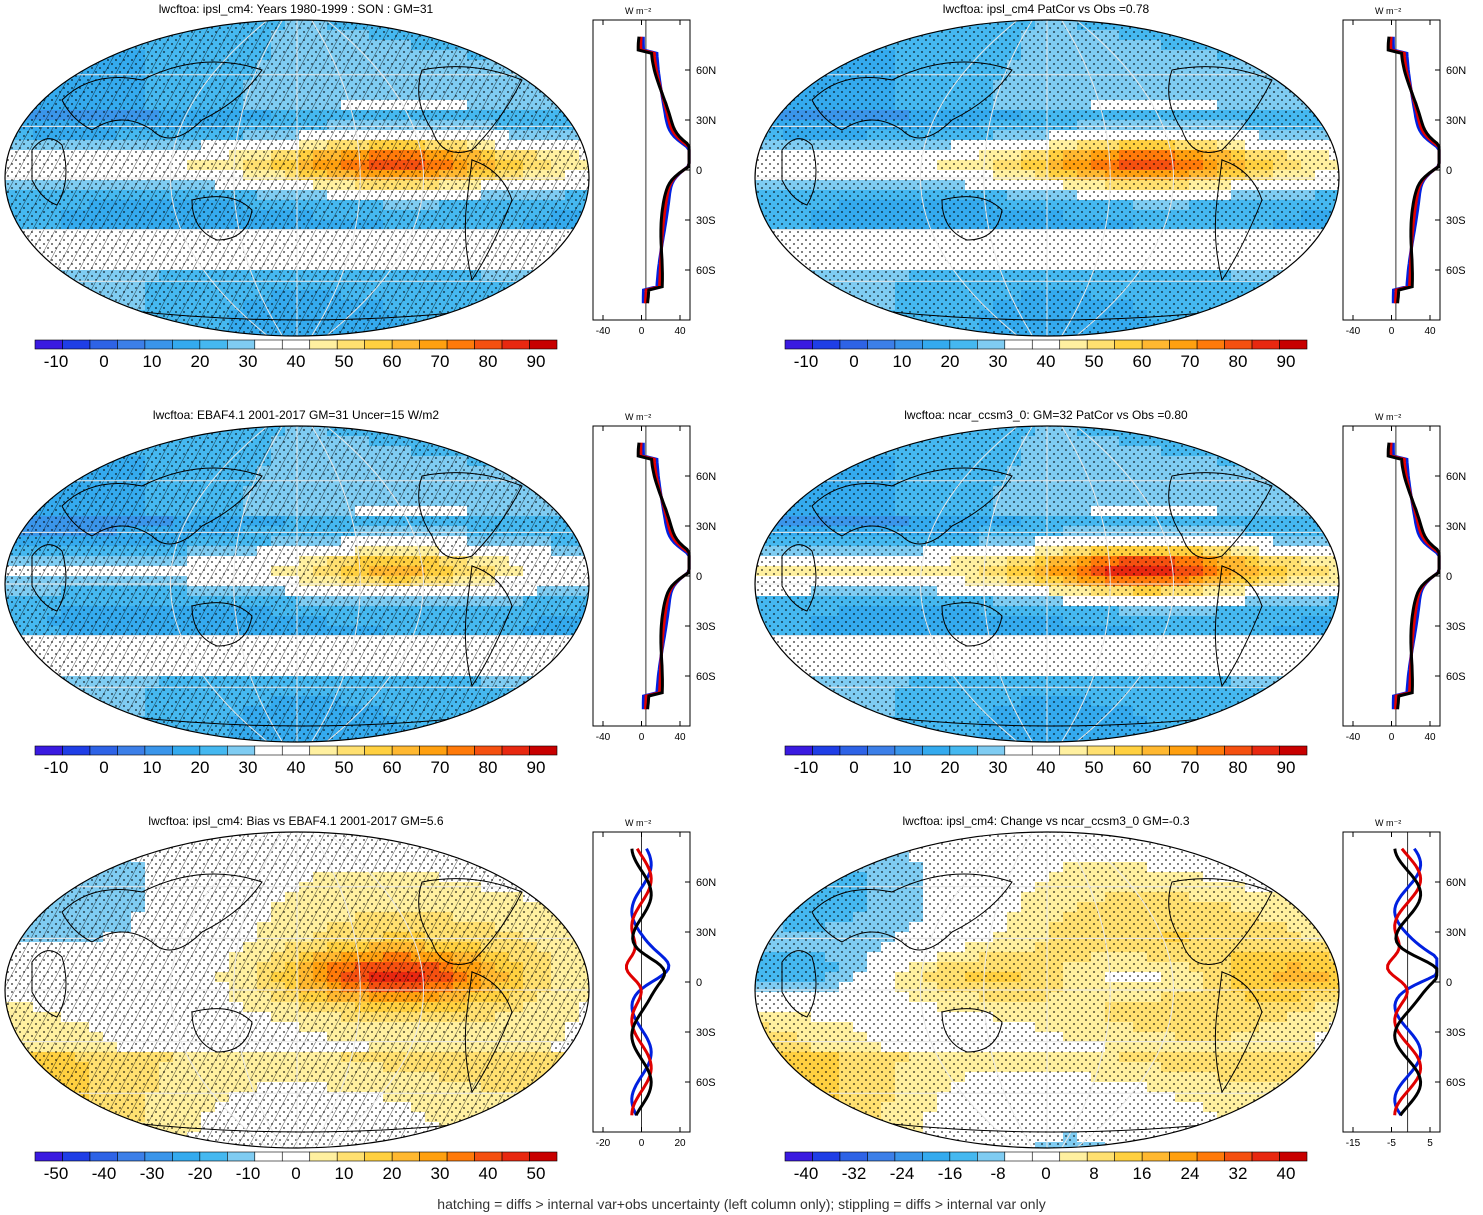 This screenshot has height=1215, width=1483. I want to click on zonal-lat-label: 0, so click(1449, 577).